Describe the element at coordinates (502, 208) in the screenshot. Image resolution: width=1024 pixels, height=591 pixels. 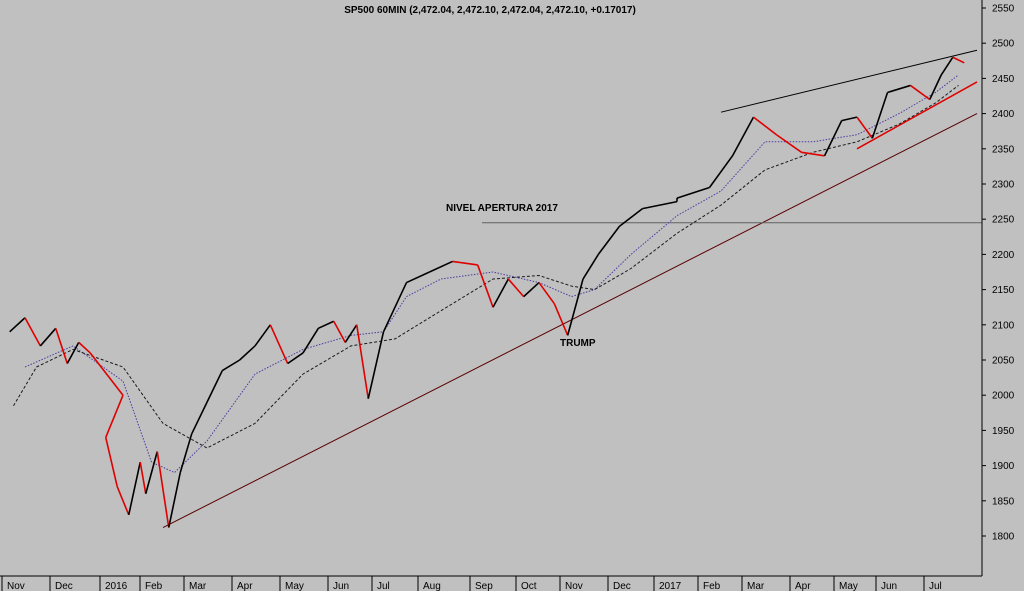
I see `apertura-label: NIVEL APERTURA 2017` at that location.